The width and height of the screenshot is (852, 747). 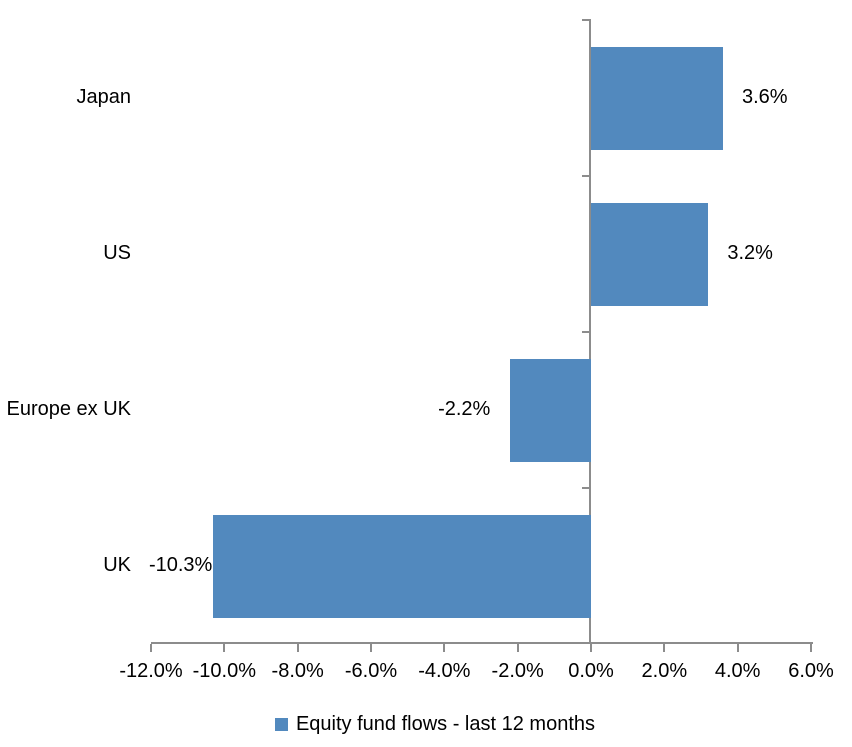 I want to click on bar-data-label: 3.6%, so click(x=765, y=97).